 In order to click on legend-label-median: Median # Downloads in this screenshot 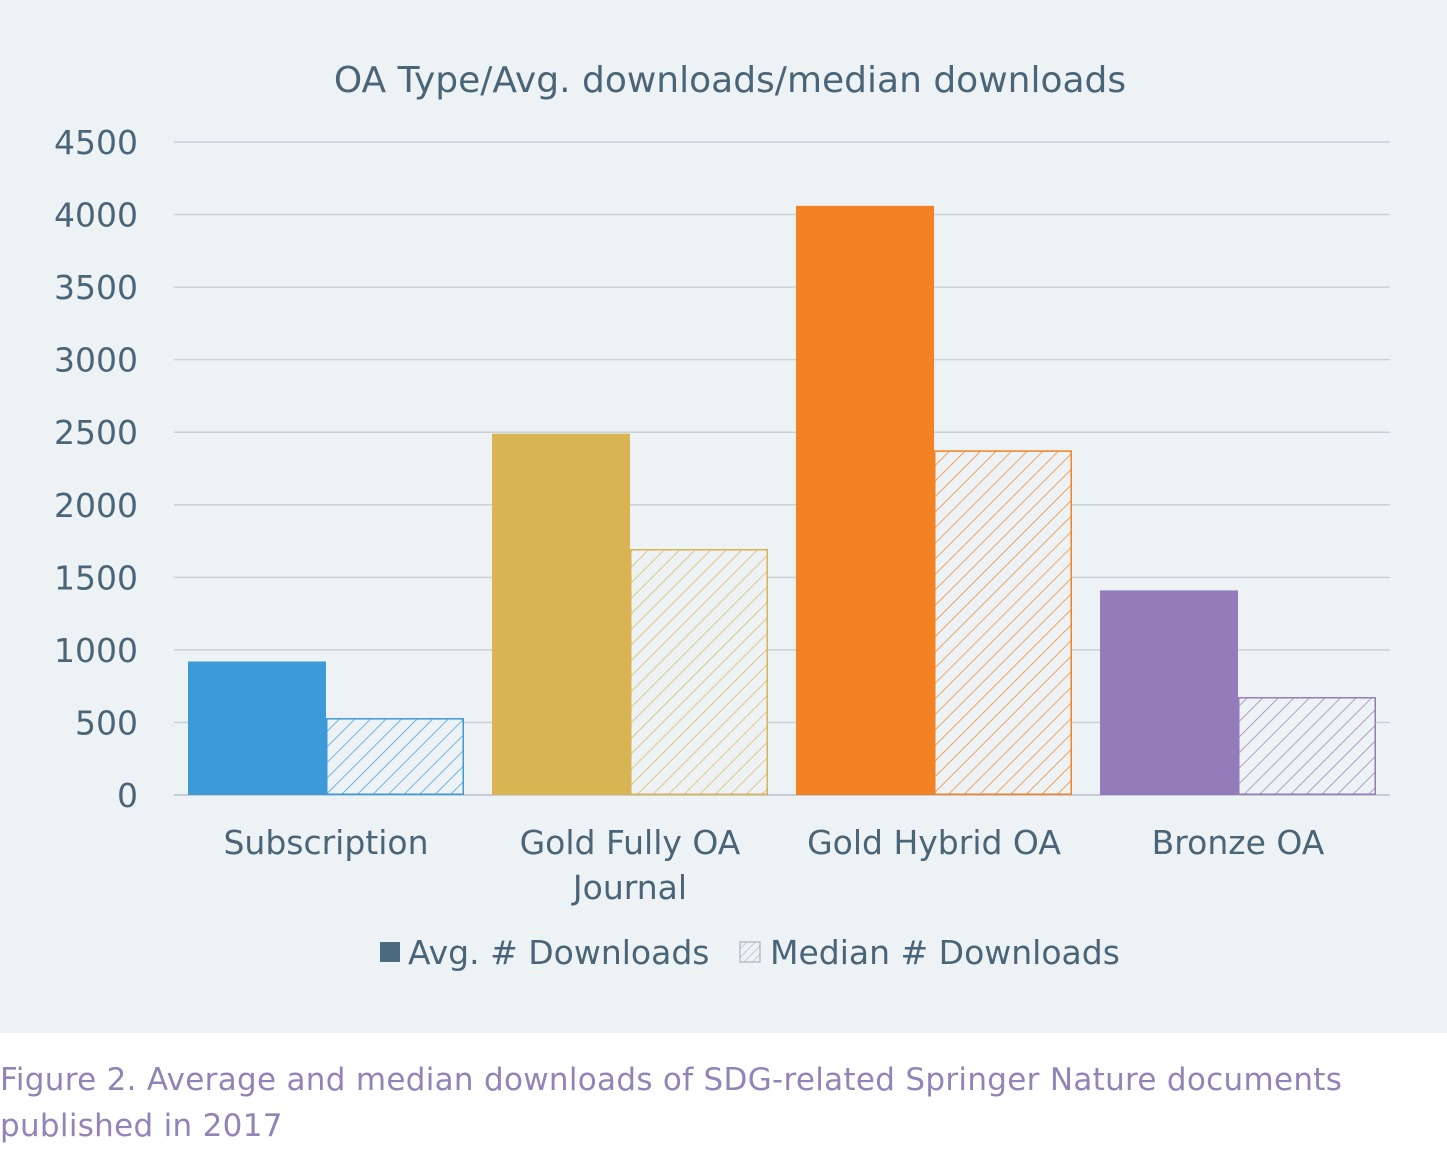, I will do `click(945, 952)`.